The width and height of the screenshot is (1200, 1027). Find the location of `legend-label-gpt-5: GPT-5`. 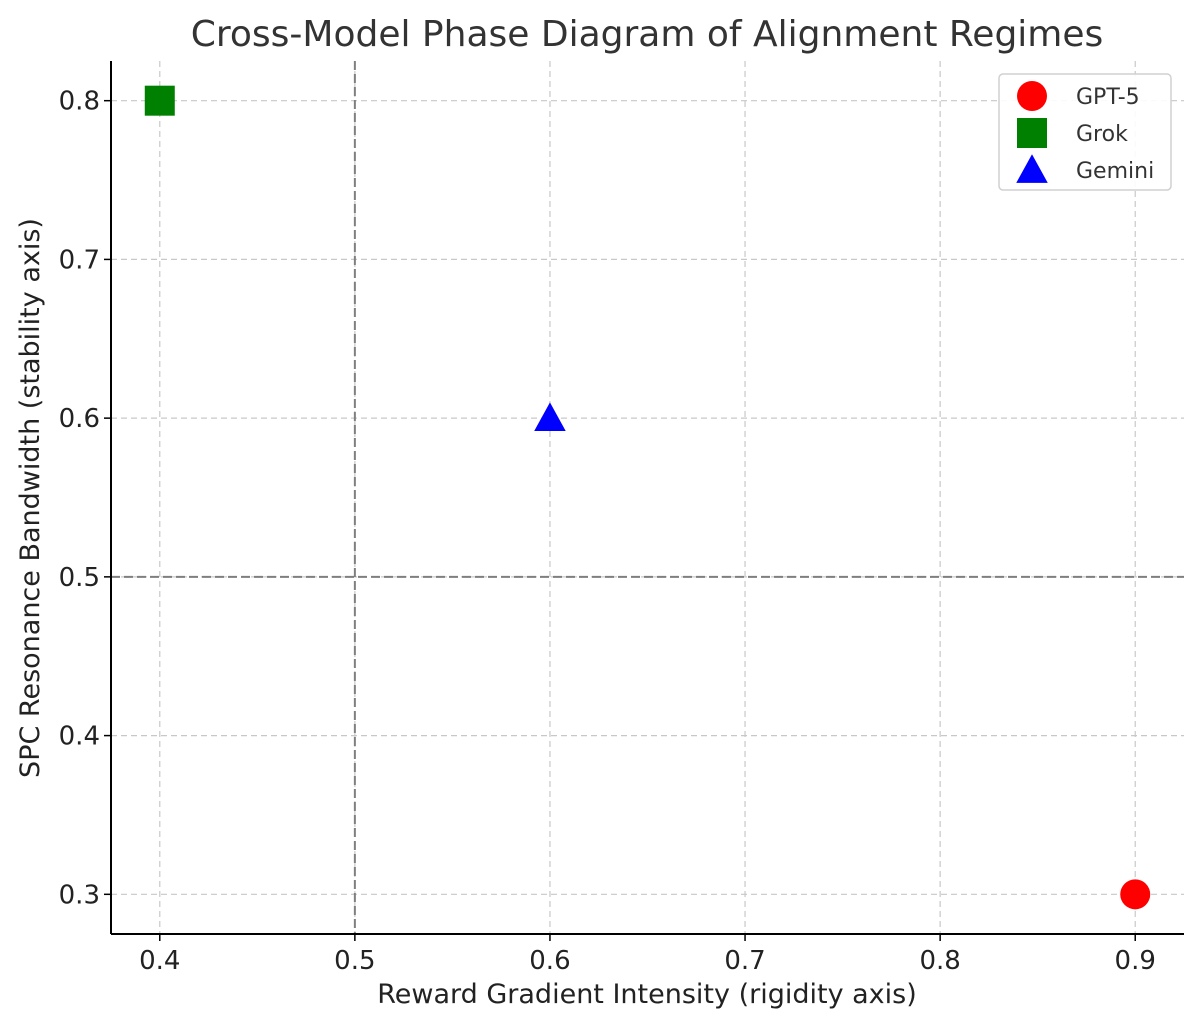

legend-label-gpt-5: GPT-5 is located at coordinates (1108, 97).